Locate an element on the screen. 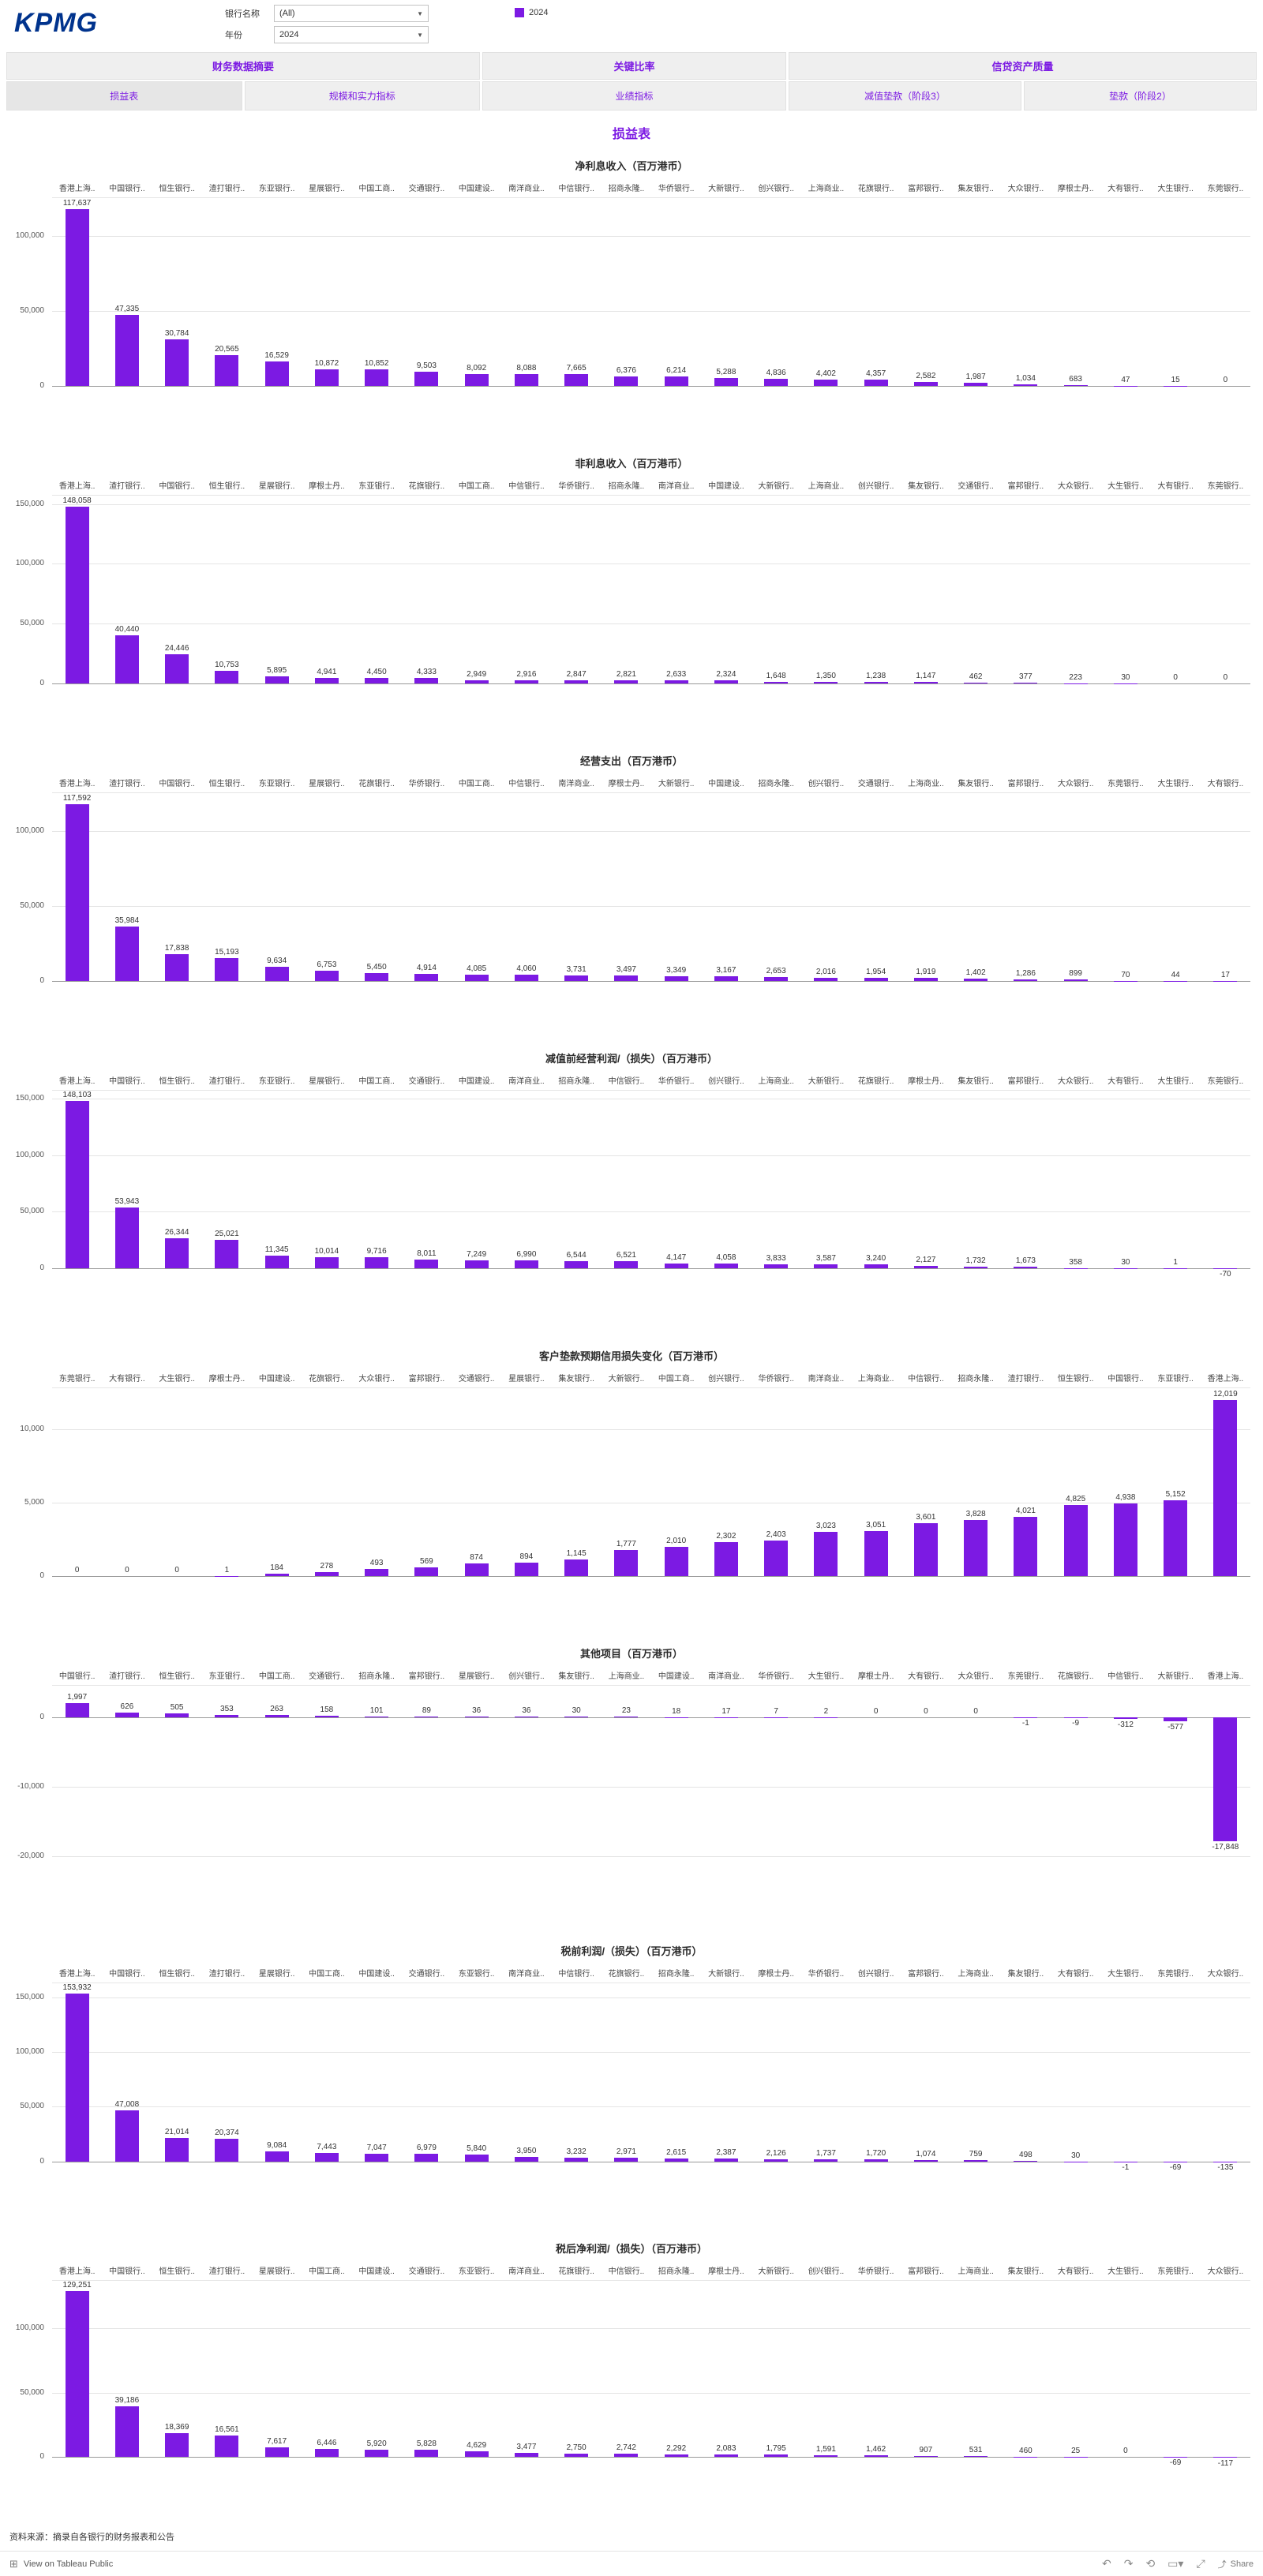 This screenshot has width=1263, height=2576. redo-icon: ↷ is located at coordinates (1128, 2563).